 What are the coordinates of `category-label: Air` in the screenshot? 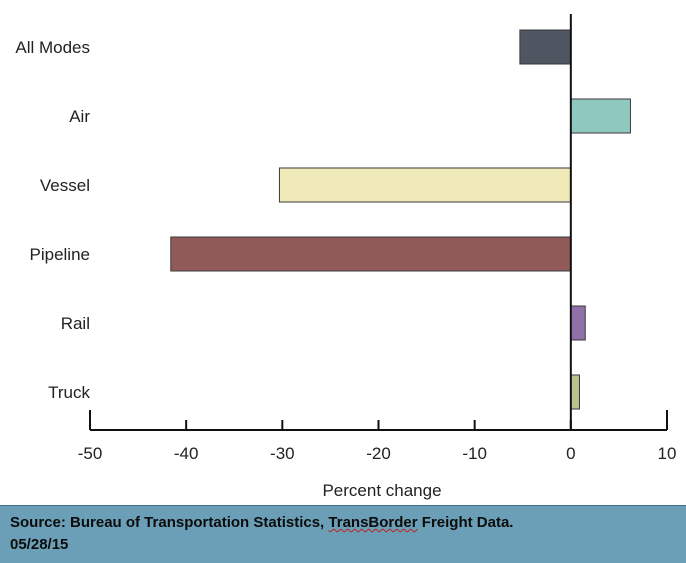 It's located at (79, 116).